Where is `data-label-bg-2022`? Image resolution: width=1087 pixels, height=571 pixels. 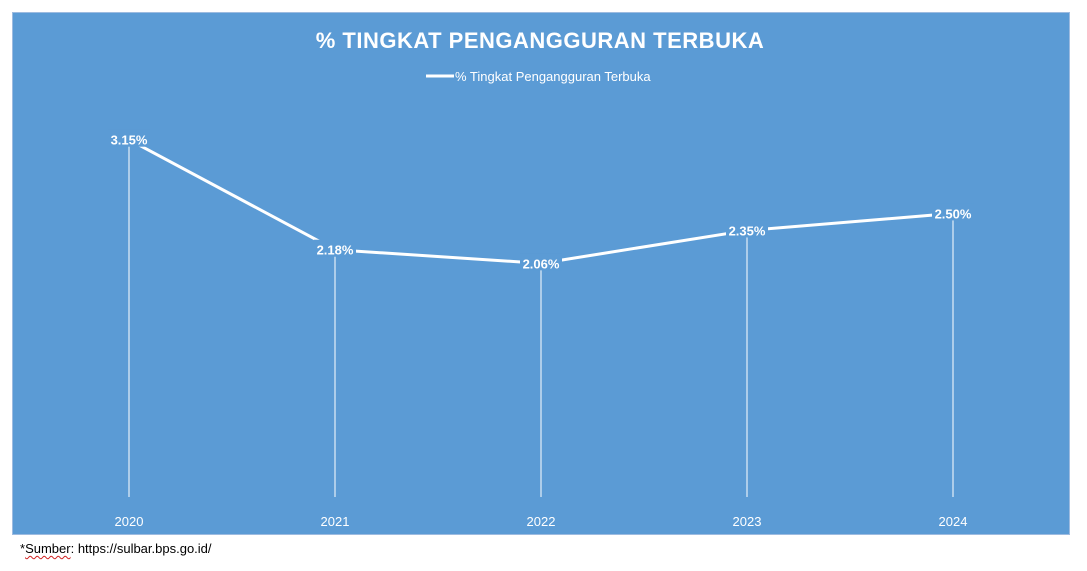
data-label-bg-2022 is located at coordinates (541, 262).